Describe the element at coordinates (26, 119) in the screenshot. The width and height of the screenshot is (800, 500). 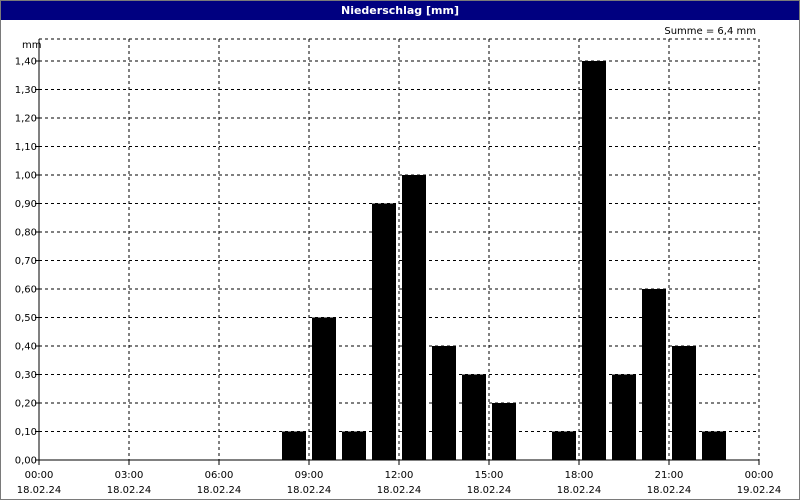
I see `y-tick-label: 1,20` at that location.